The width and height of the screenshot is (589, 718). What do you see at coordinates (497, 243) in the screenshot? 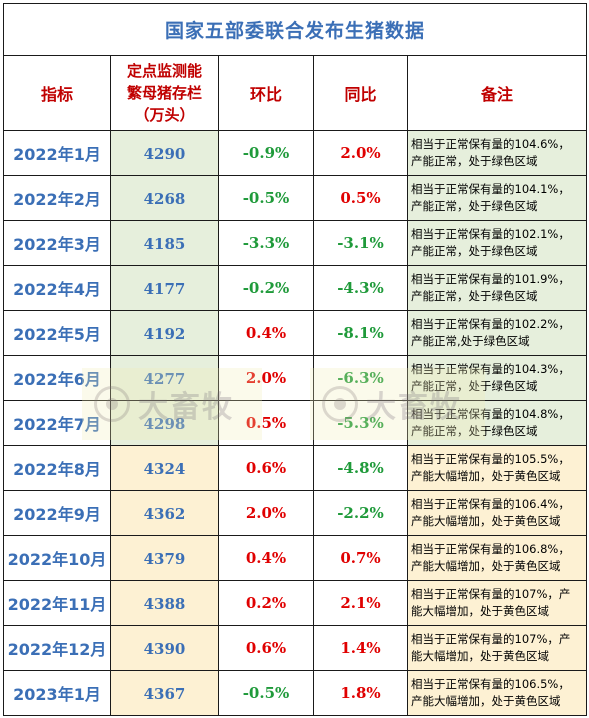
I see `note-cell: 相当于正常保有量的102.1%， 产能正常，处于绿色区域` at bounding box center [497, 243].